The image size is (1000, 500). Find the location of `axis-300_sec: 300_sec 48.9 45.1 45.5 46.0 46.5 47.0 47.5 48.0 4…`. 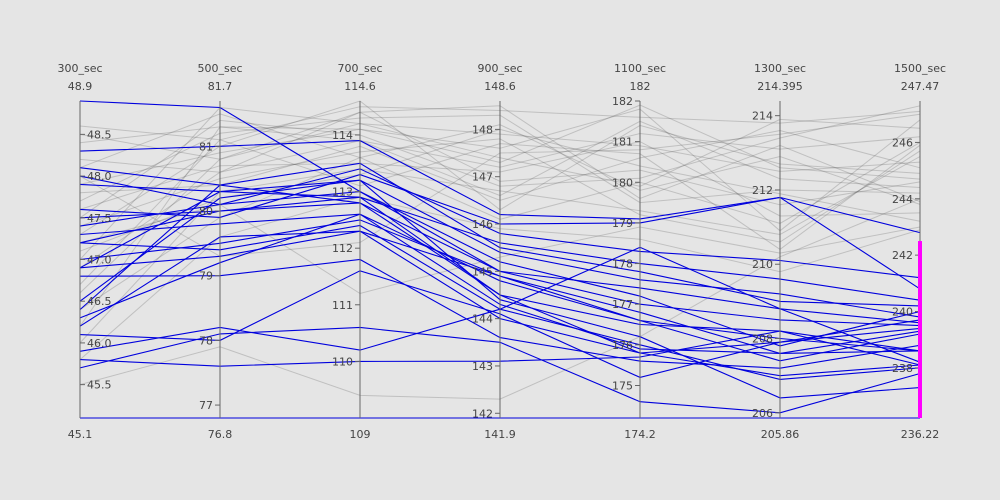

axis-300_sec: 300_sec 48.9 45.1 45.5 46.0 46.5 47.0 47.5 48.0 4… is located at coordinates (84, 251).